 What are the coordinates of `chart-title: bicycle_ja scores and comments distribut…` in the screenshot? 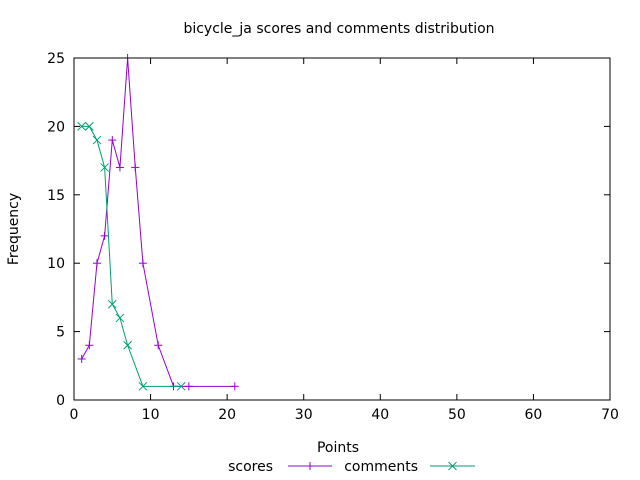 It's located at (338, 29).